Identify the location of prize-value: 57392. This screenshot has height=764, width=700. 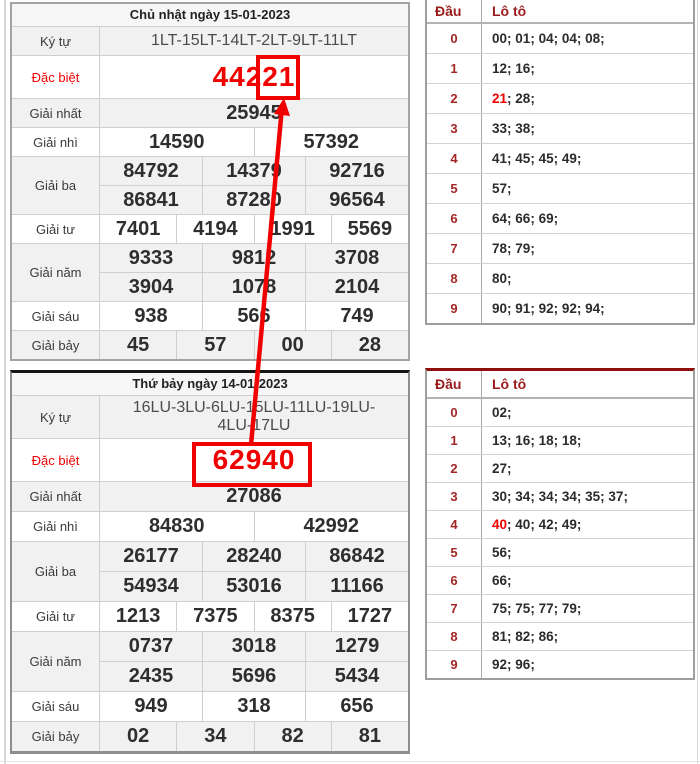
(331, 141).